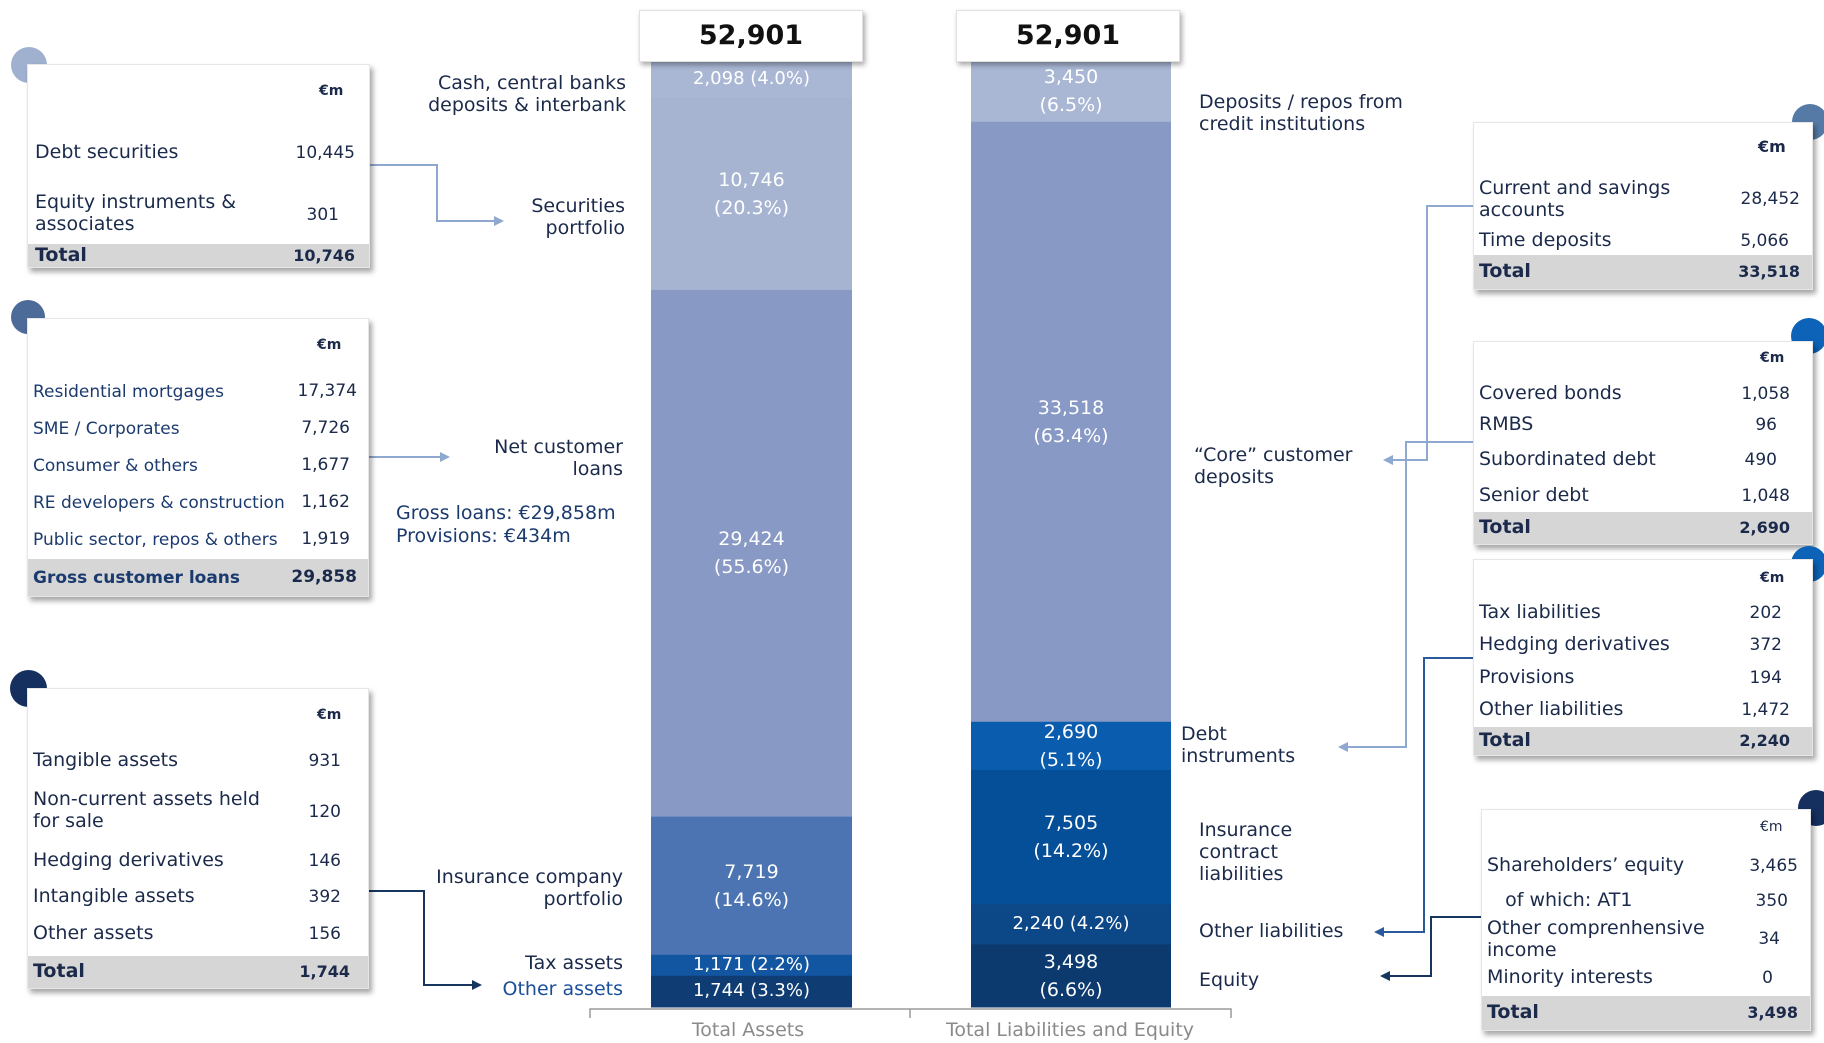  What do you see at coordinates (1505, 740) in the screenshot?
I see `other-liab-total-label: Total` at bounding box center [1505, 740].